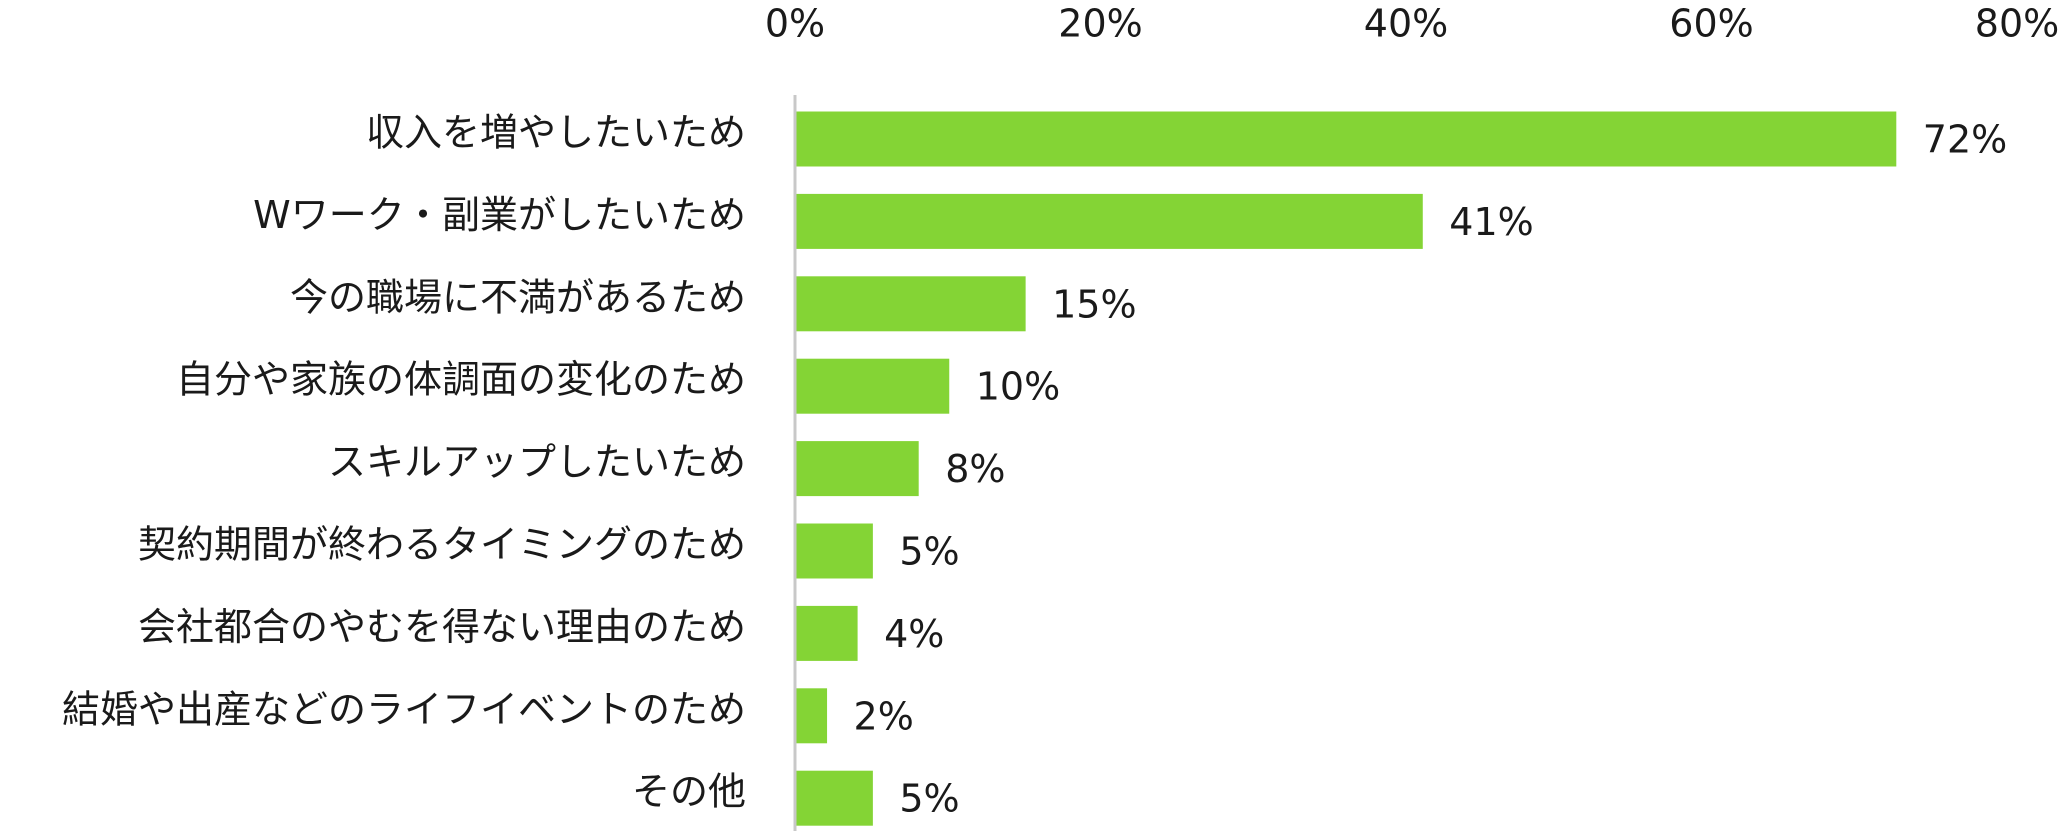 The image size is (2061, 831). I want to click on y-tick-label: スキルアップしたいため, so click(537, 462).